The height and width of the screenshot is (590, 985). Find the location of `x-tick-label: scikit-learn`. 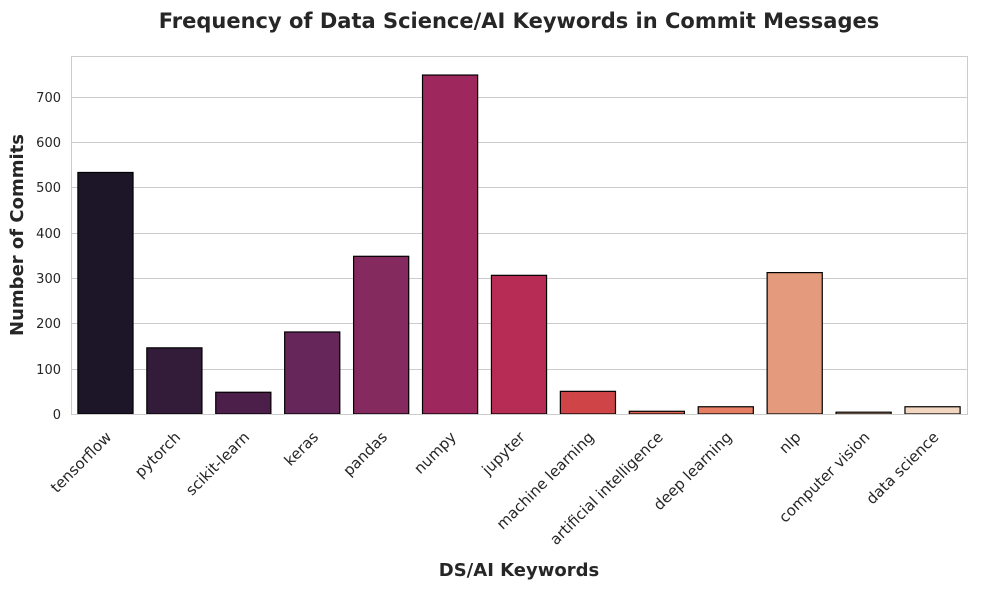

x-tick-label: scikit-learn is located at coordinates (217, 463).